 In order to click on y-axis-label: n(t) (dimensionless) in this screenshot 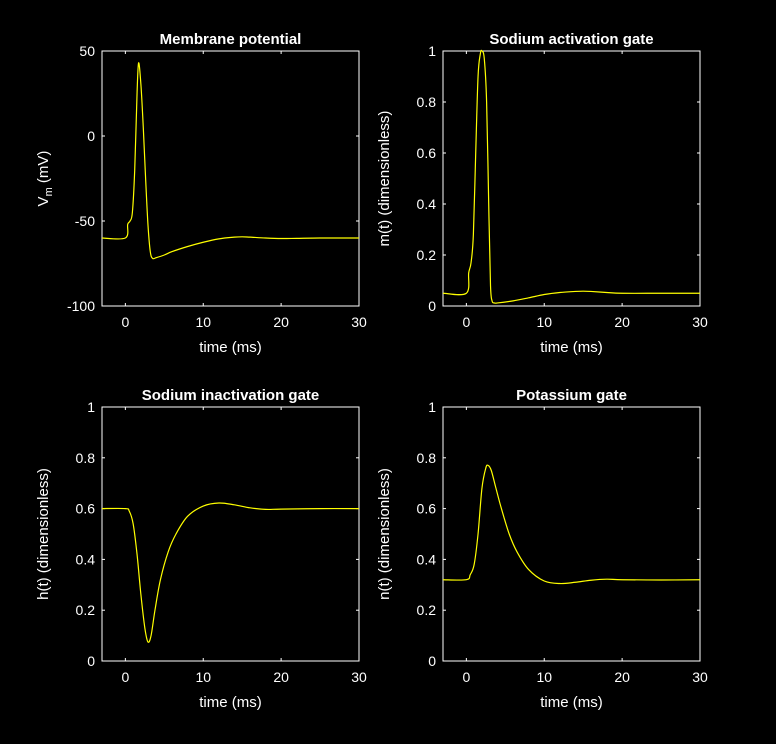, I will do `click(384, 534)`.